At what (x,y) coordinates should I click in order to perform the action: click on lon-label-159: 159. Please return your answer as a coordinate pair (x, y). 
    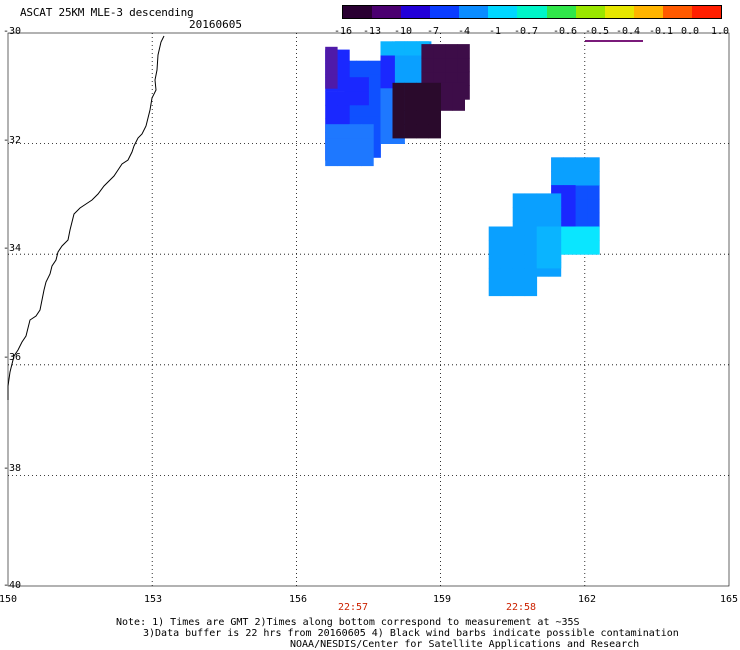
    Looking at the image, I should click on (442, 599).